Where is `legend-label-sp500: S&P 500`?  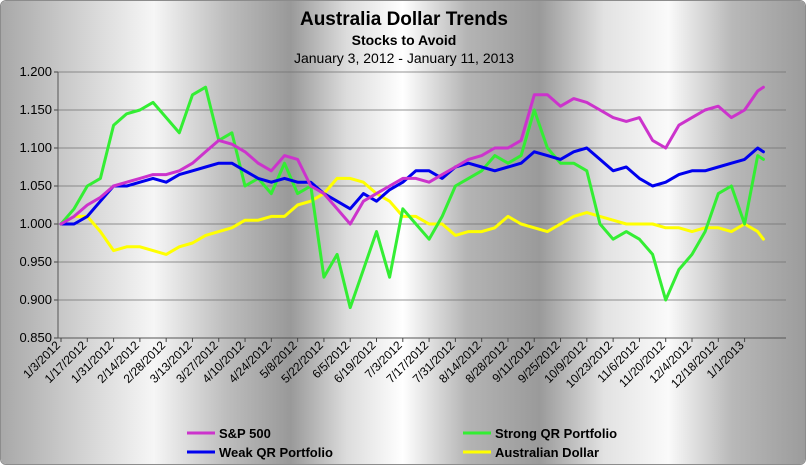
legend-label-sp500: S&P 500 is located at coordinates (245, 433).